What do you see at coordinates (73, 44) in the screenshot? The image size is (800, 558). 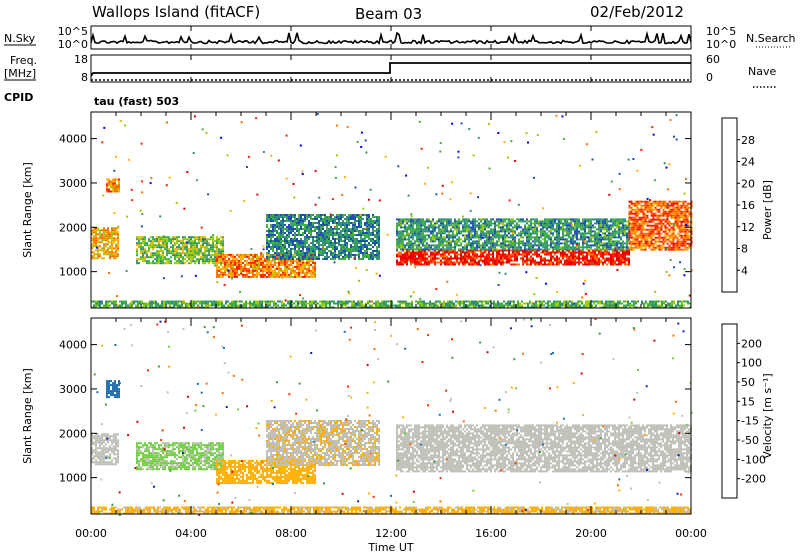 I see `nsky-tick-low: 10^0` at bounding box center [73, 44].